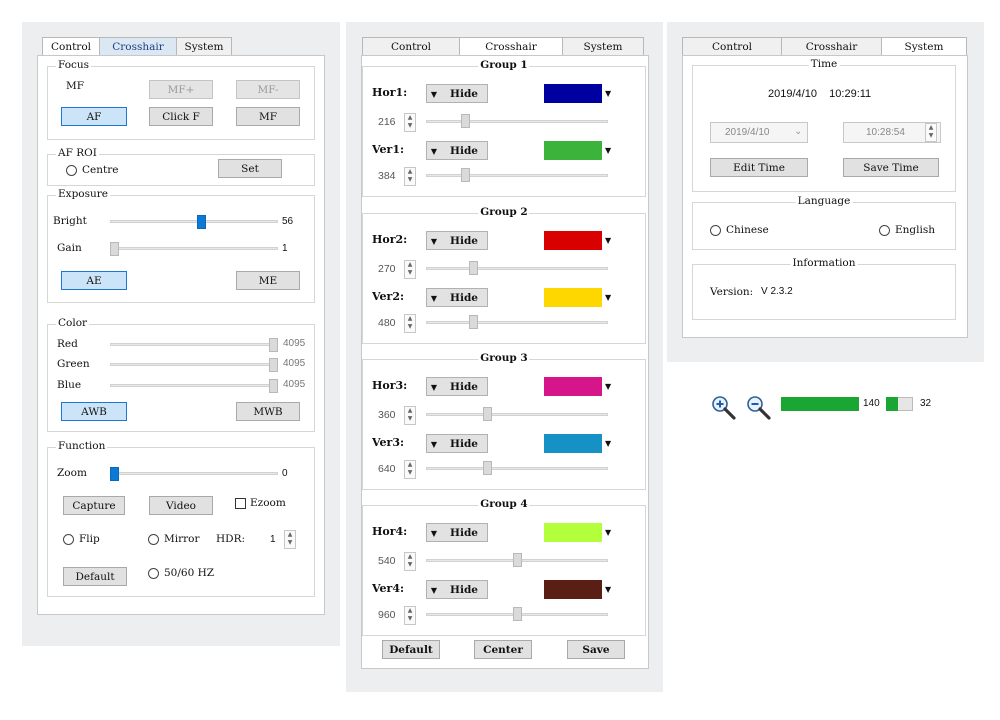  I want to click on mf-minus-button: MF-, so click(268, 89).